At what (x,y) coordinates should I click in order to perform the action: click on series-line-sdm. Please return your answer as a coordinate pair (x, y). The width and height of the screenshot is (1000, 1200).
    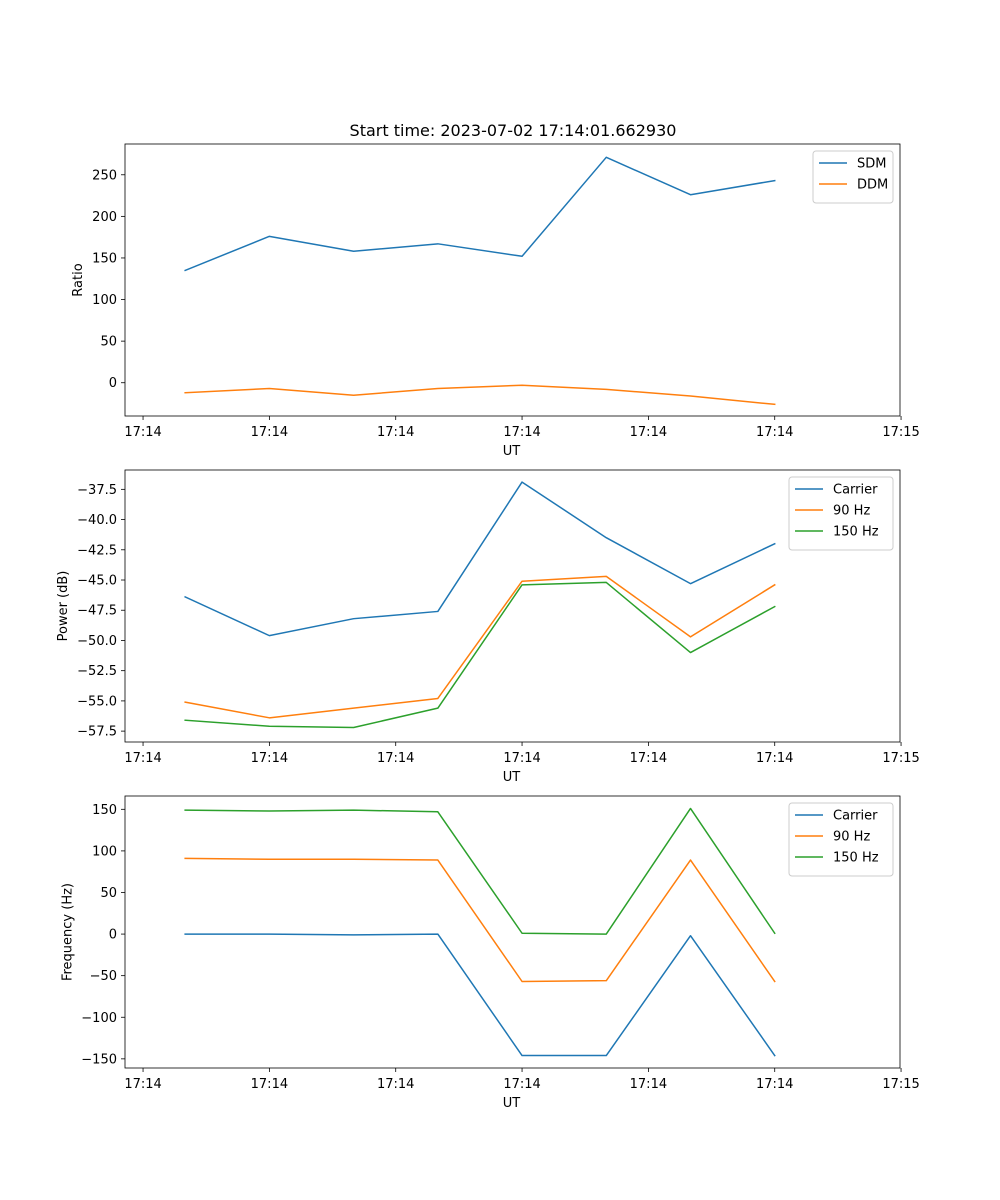
    Looking at the image, I should click on (480, 214).